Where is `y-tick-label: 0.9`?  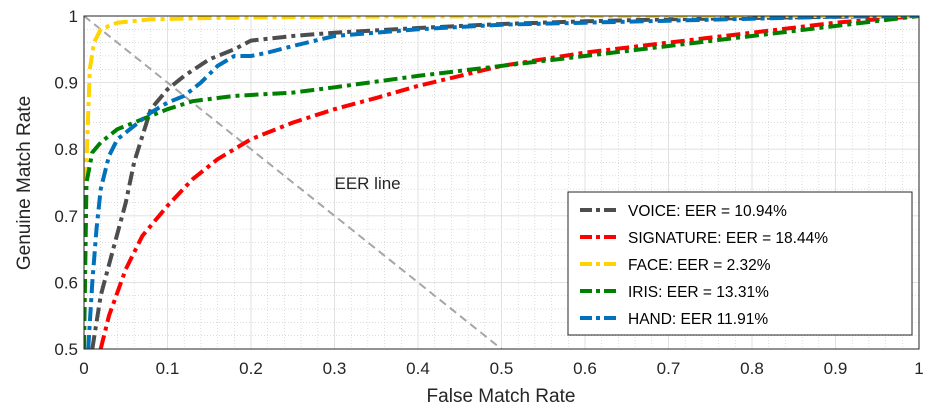 y-tick-label: 0.9 is located at coordinates (66, 83).